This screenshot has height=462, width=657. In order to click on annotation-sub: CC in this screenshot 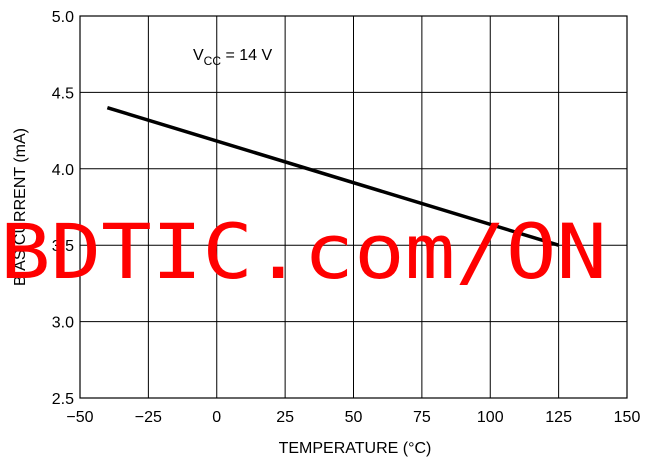, I will do `click(213, 61)`.